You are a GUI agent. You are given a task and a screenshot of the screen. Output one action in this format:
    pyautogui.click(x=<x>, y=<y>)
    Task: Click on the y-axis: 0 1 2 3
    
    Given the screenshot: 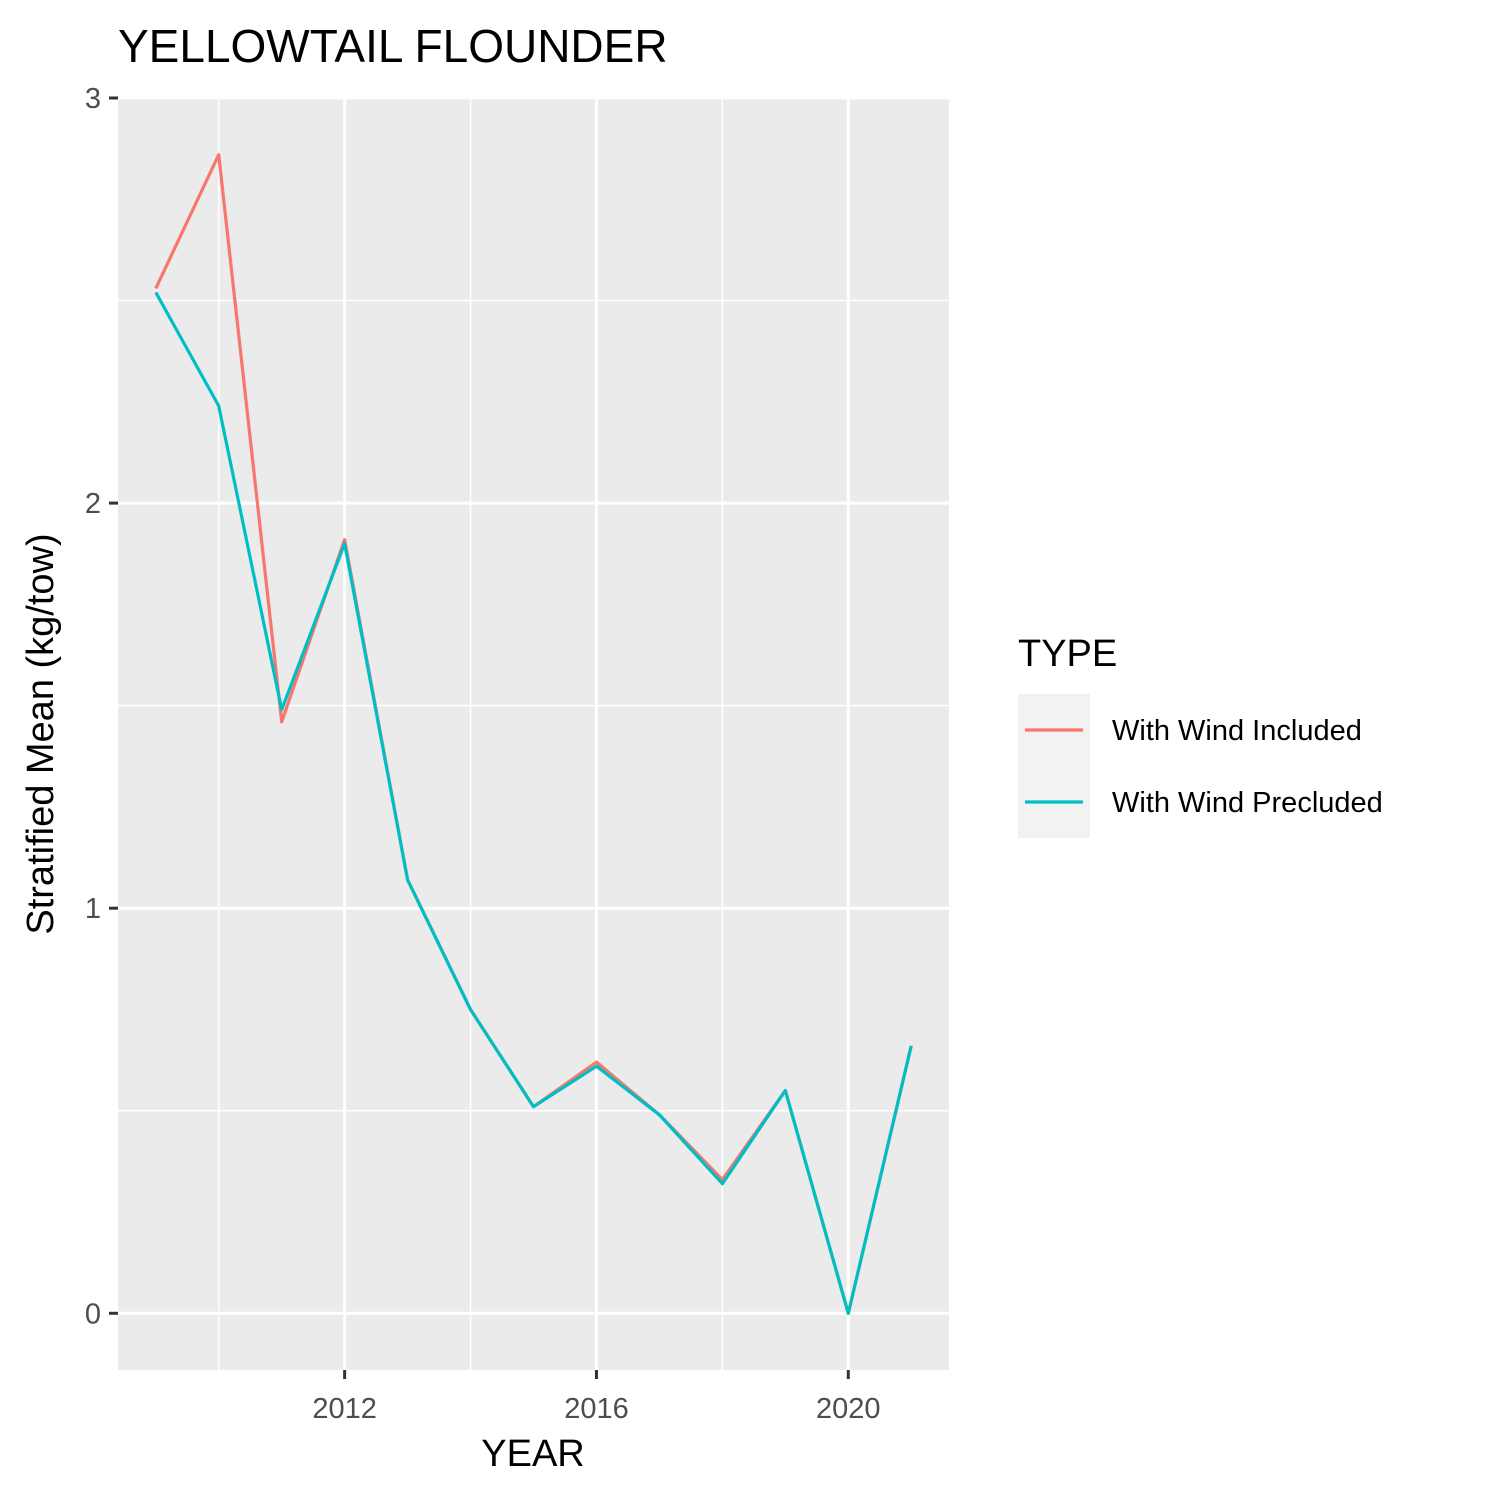 What is the action you would take?
    pyautogui.click(x=101, y=706)
    